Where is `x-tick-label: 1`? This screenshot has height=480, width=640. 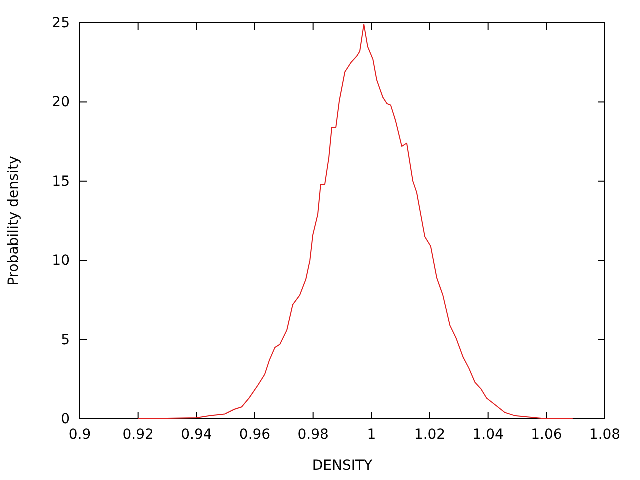 x-tick-label: 1 is located at coordinates (371, 434).